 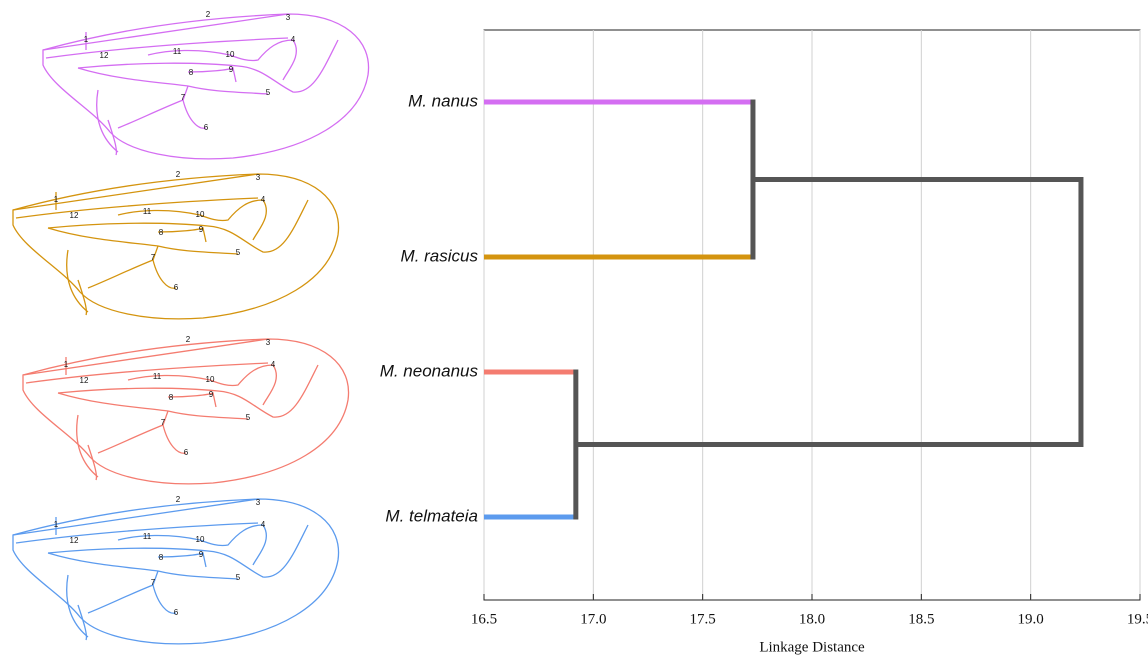 I want to click on x-tick-label: 16.5, so click(x=484, y=619).